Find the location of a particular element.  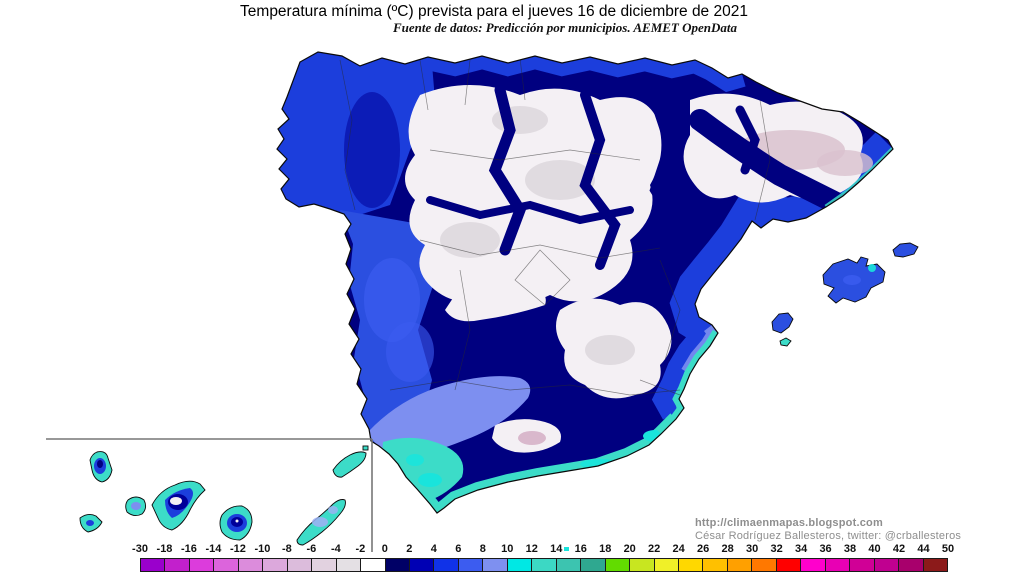

colorbar-label: 6 is located at coordinates (458, 549).